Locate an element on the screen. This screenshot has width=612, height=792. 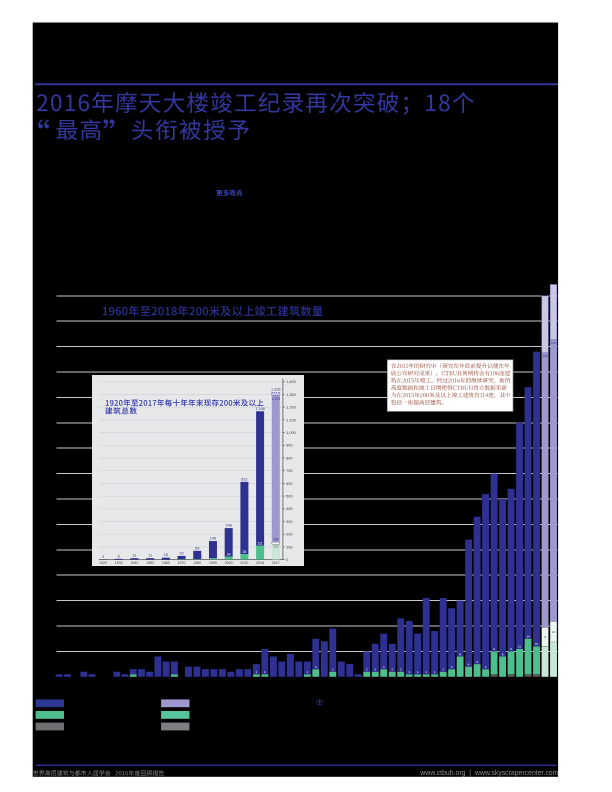
svg-text: 24 is located at coordinates (229, 555).